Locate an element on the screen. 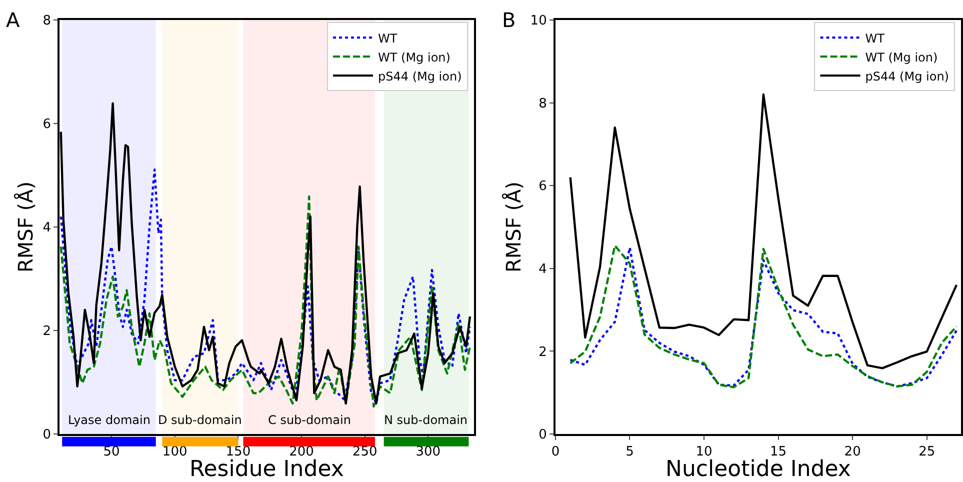 This screenshot has width=963, height=482. x-tick-label: 200 is located at coordinates (301, 452).